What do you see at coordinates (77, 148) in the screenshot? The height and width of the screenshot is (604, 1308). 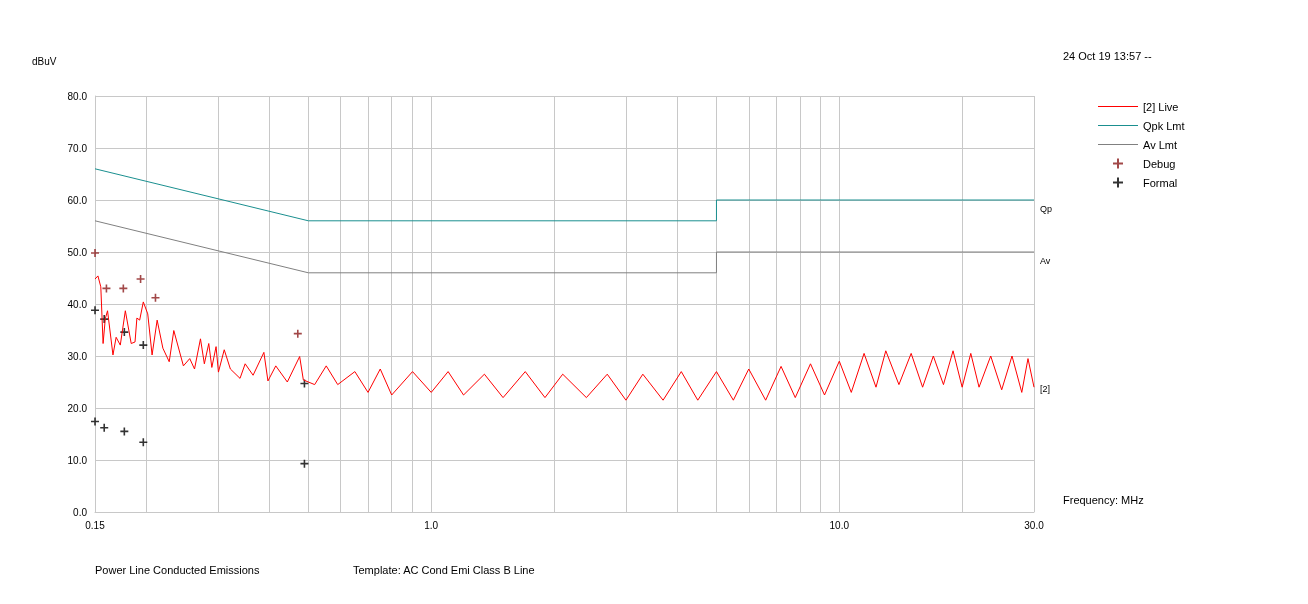 I see `y-tick-label: 70.0` at bounding box center [77, 148].